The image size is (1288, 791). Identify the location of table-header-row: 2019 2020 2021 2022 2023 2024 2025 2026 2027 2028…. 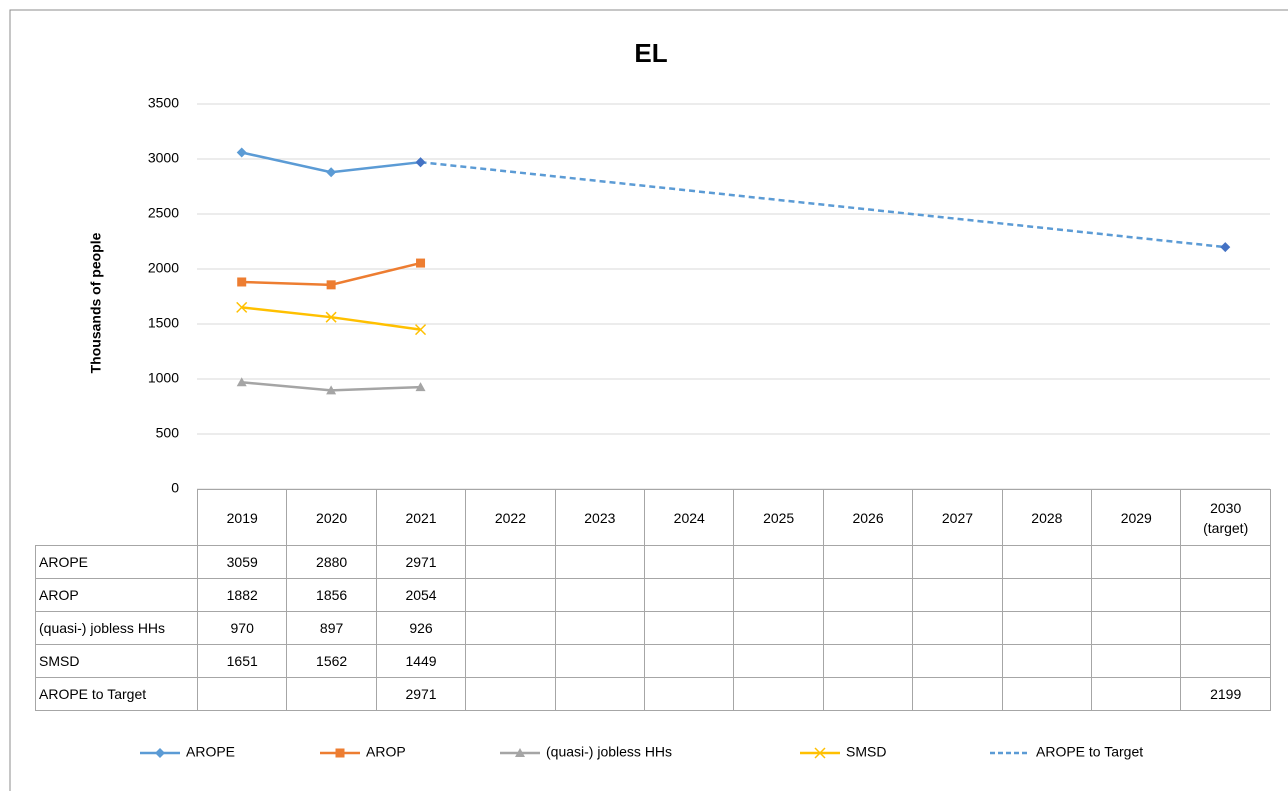
(653, 517).